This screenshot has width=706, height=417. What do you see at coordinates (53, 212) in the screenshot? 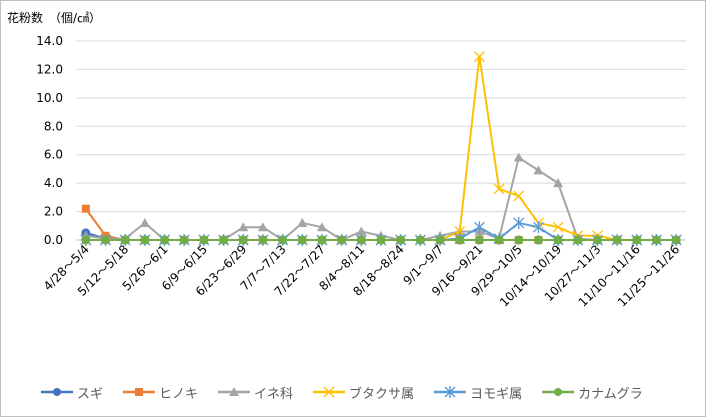
I see `y-tick-label: 2.0` at bounding box center [53, 212].